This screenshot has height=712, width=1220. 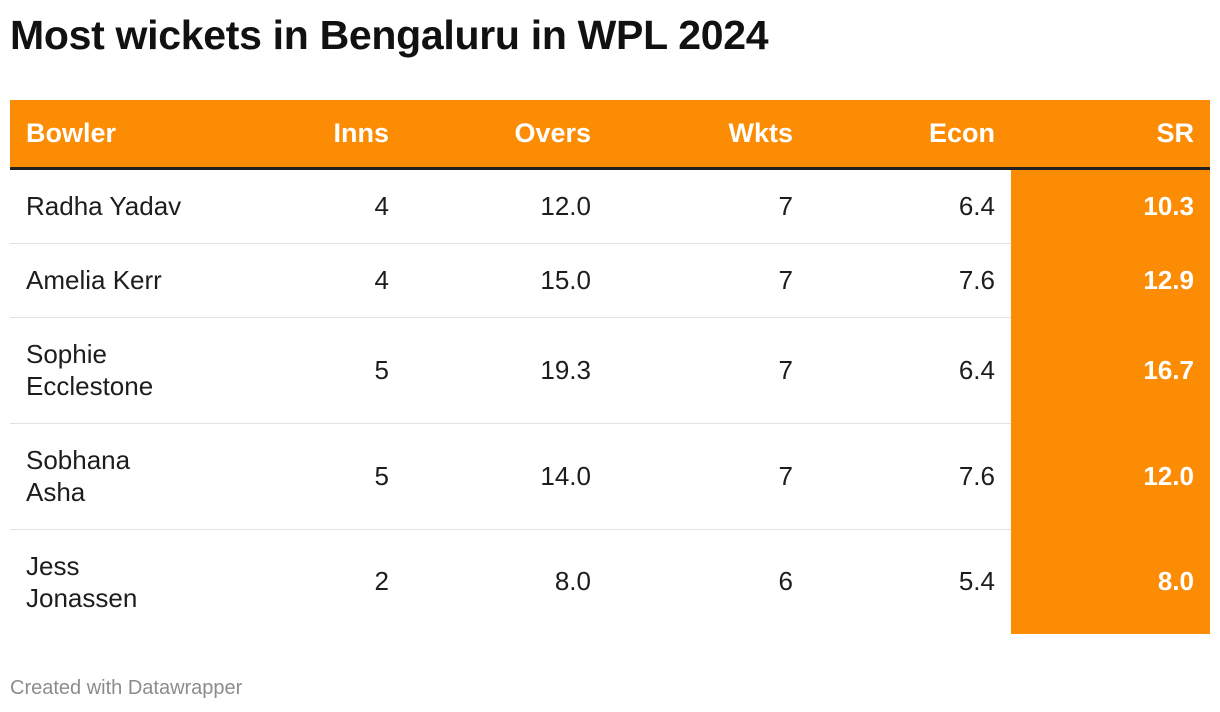 What do you see at coordinates (1110, 370) in the screenshot?
I see `cell-sr: 16.7` at bounding box center [1110, 370].